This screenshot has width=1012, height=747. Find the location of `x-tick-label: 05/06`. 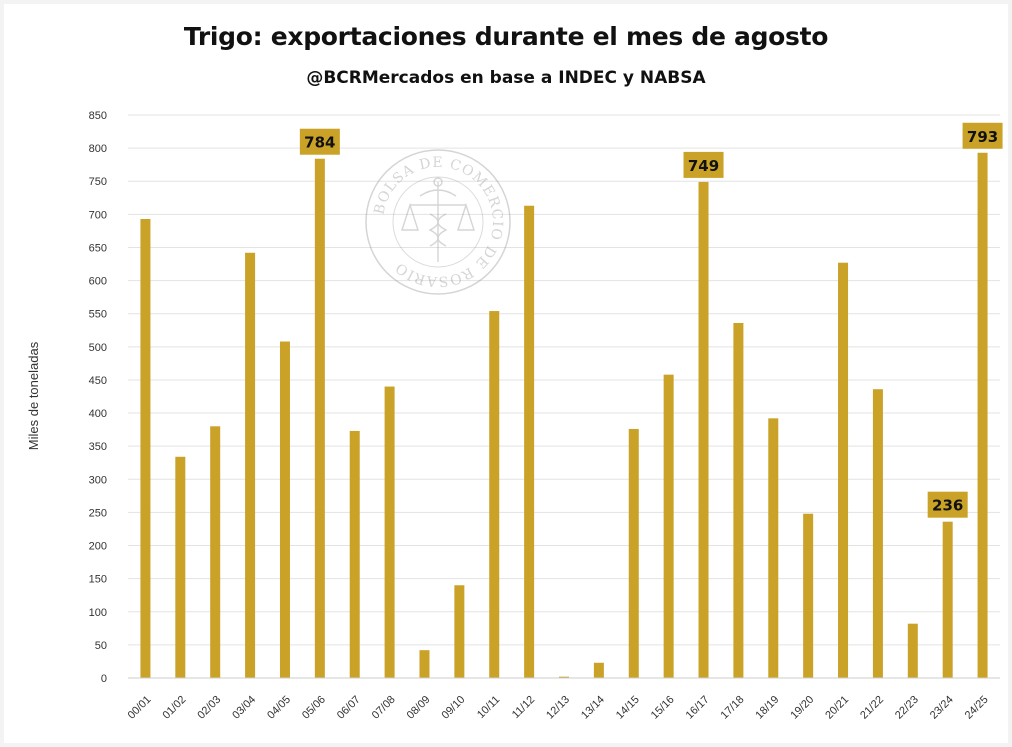

x-tick-label: 05/06 is located at coordinates (314, 708).